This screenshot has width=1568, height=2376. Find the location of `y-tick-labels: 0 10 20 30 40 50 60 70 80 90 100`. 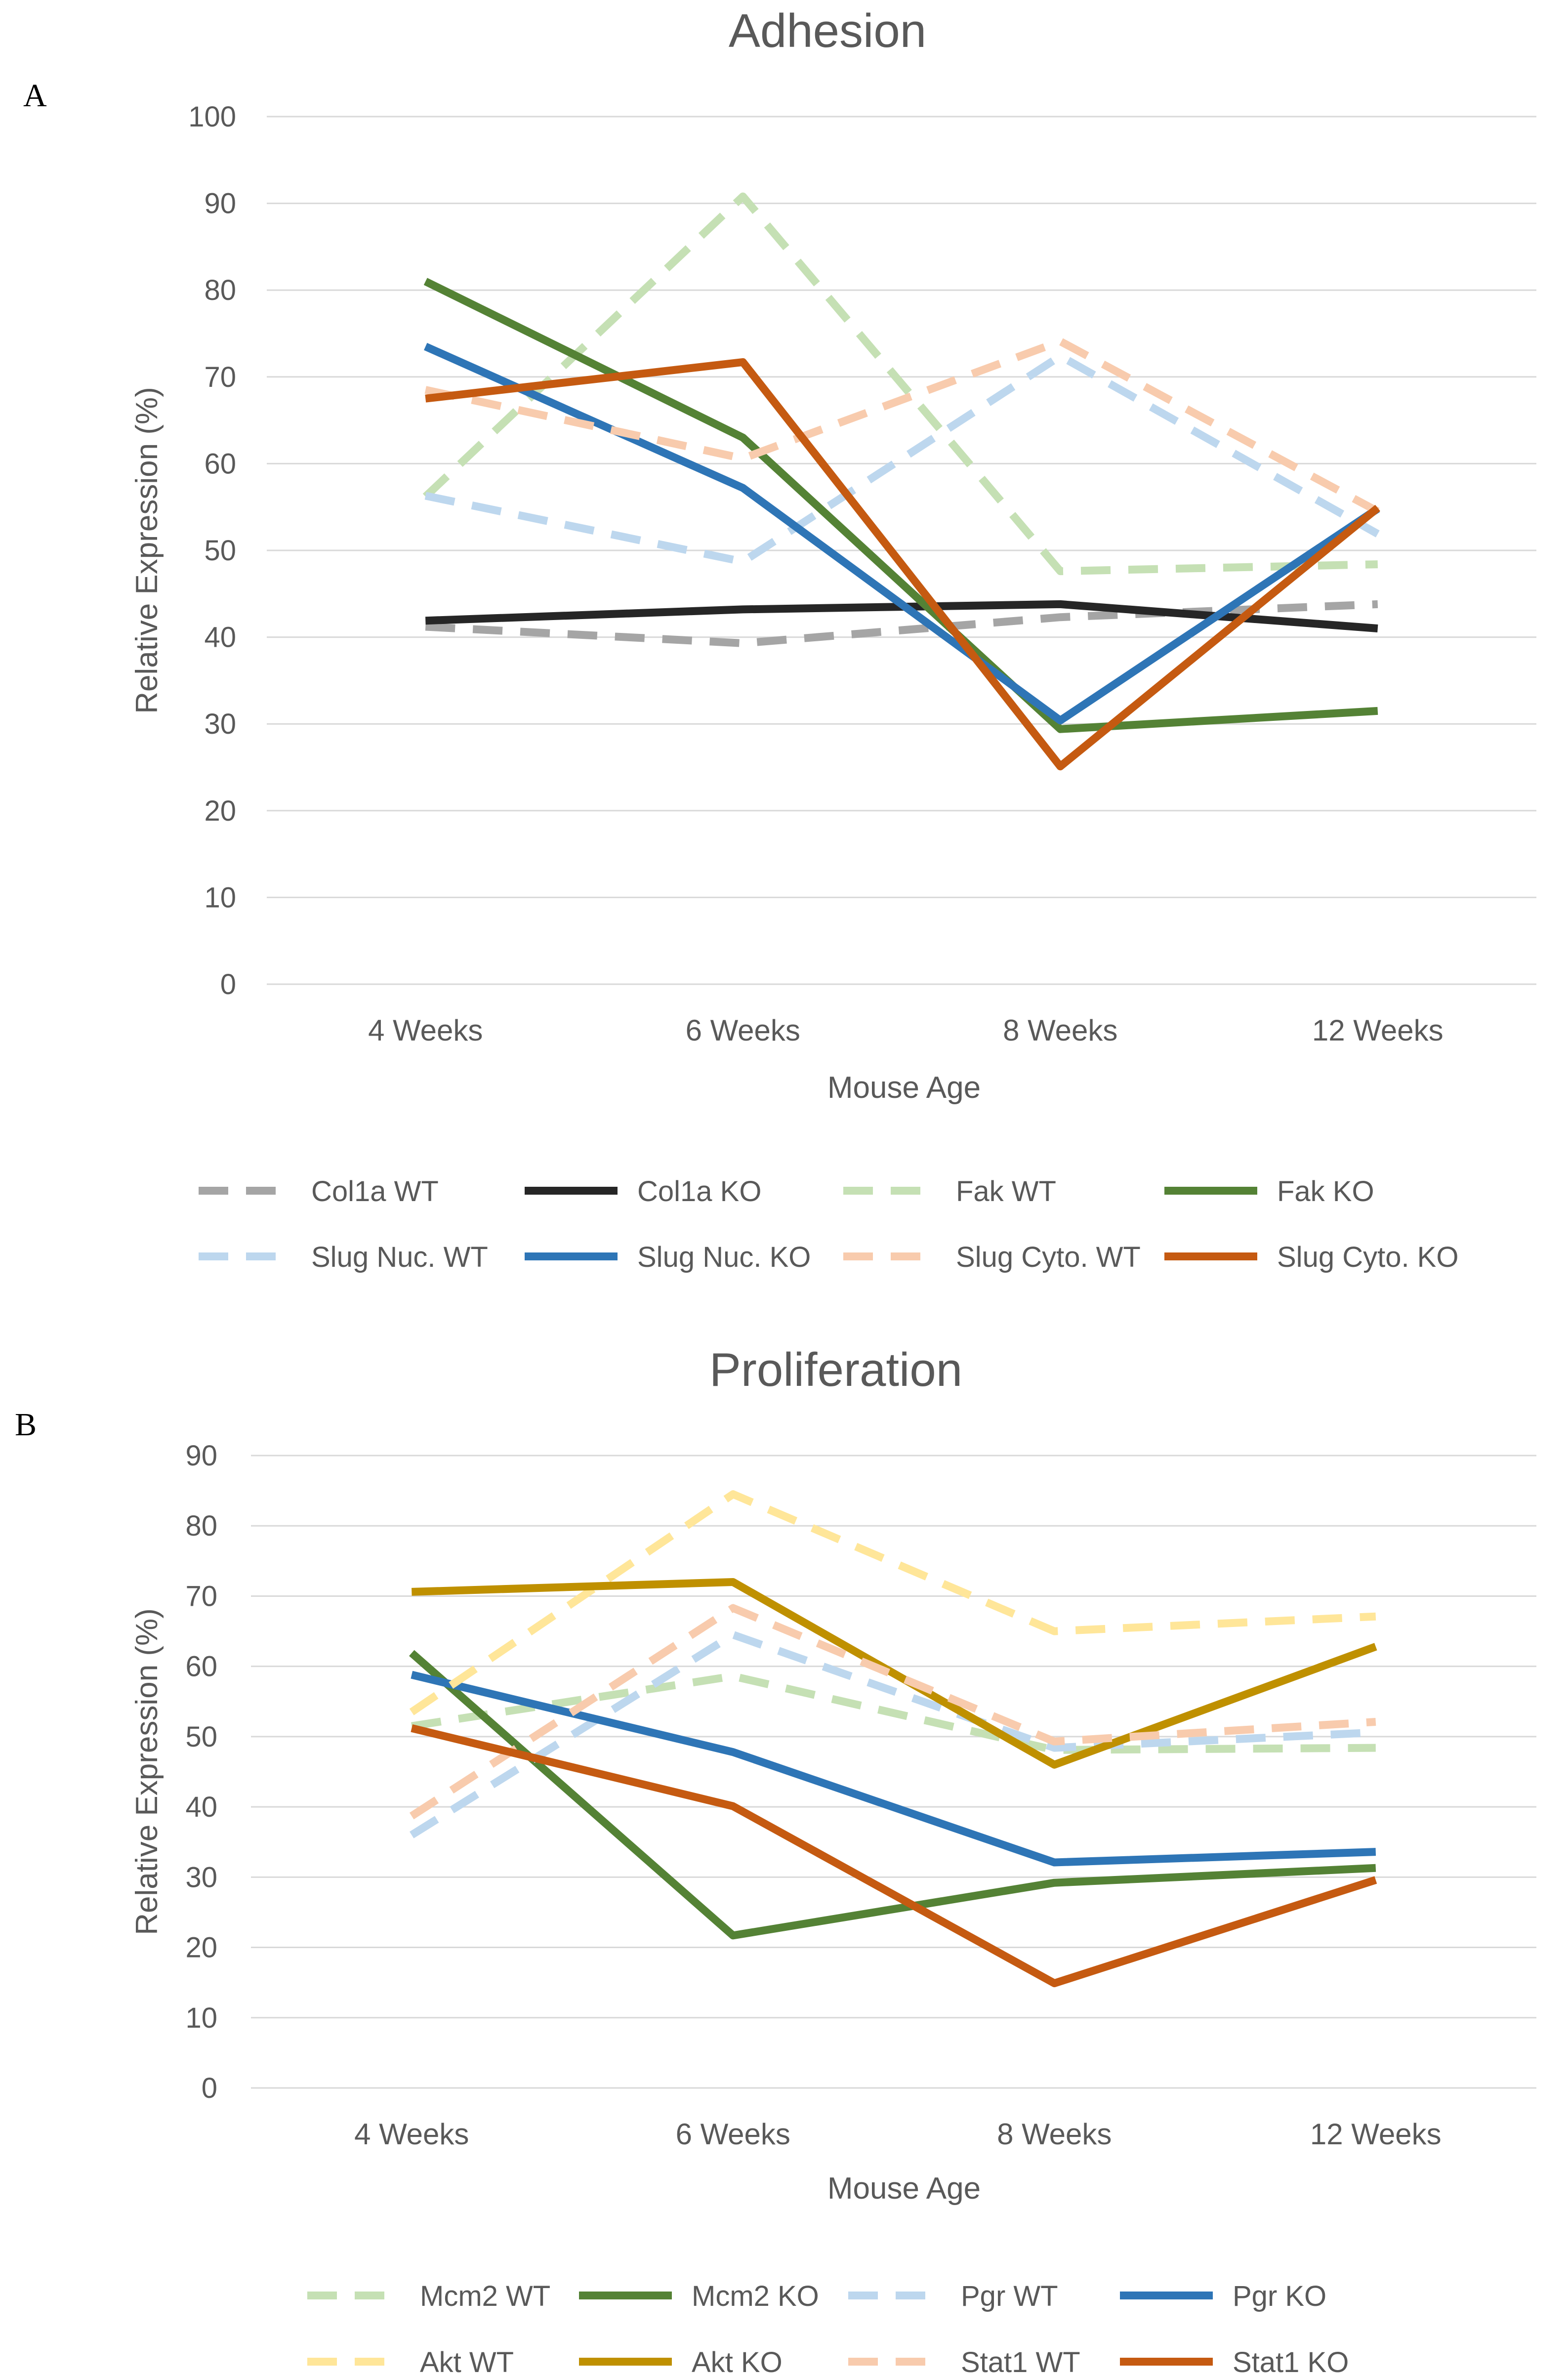

y-tick-labels: 0 10 20 30 40 50 60 70 80 90 100 is located at coordinates (212, 550).